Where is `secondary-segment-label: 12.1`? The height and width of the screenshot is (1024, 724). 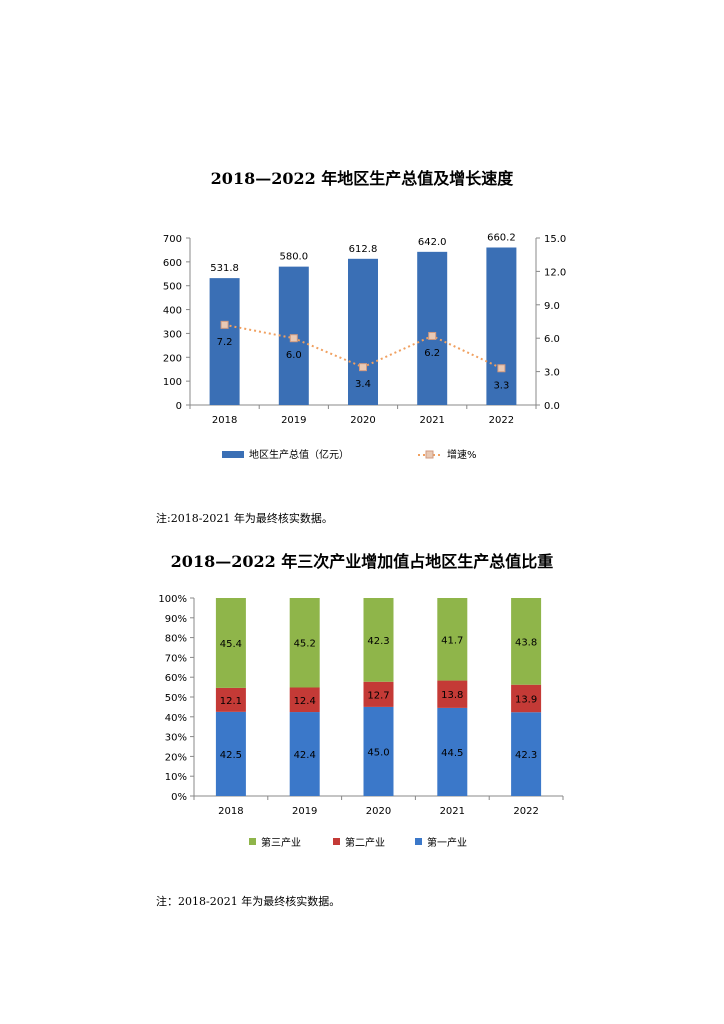 secondary-segment-label: 12.1 is located at coordinates (231, 701).